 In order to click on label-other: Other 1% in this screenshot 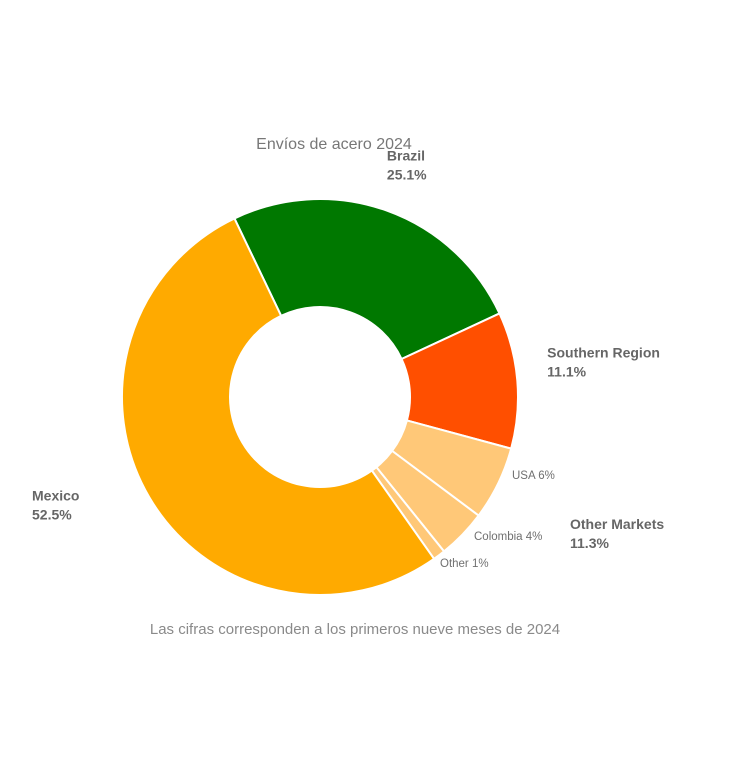, I will do `click(464, 564)`.